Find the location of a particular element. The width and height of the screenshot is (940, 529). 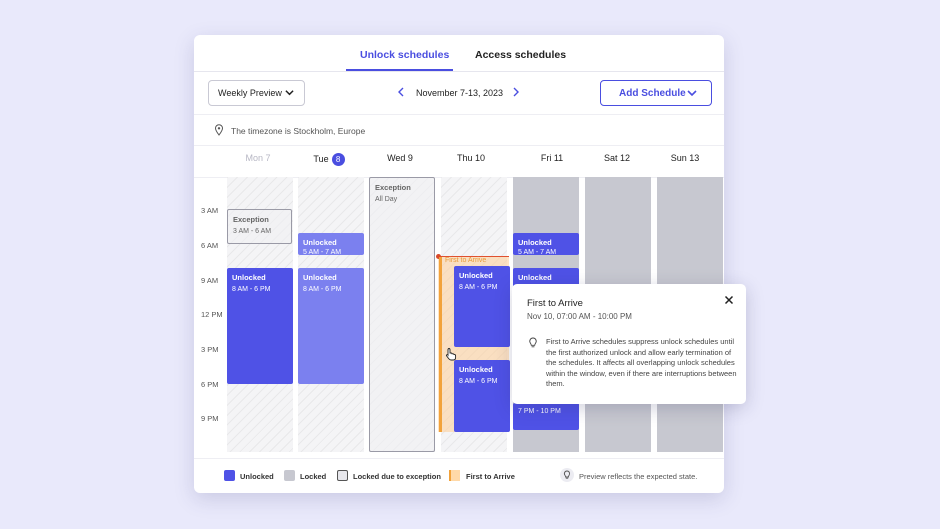

first-to-arrive-label: First to Arrive is located at coordinates (466, 260).